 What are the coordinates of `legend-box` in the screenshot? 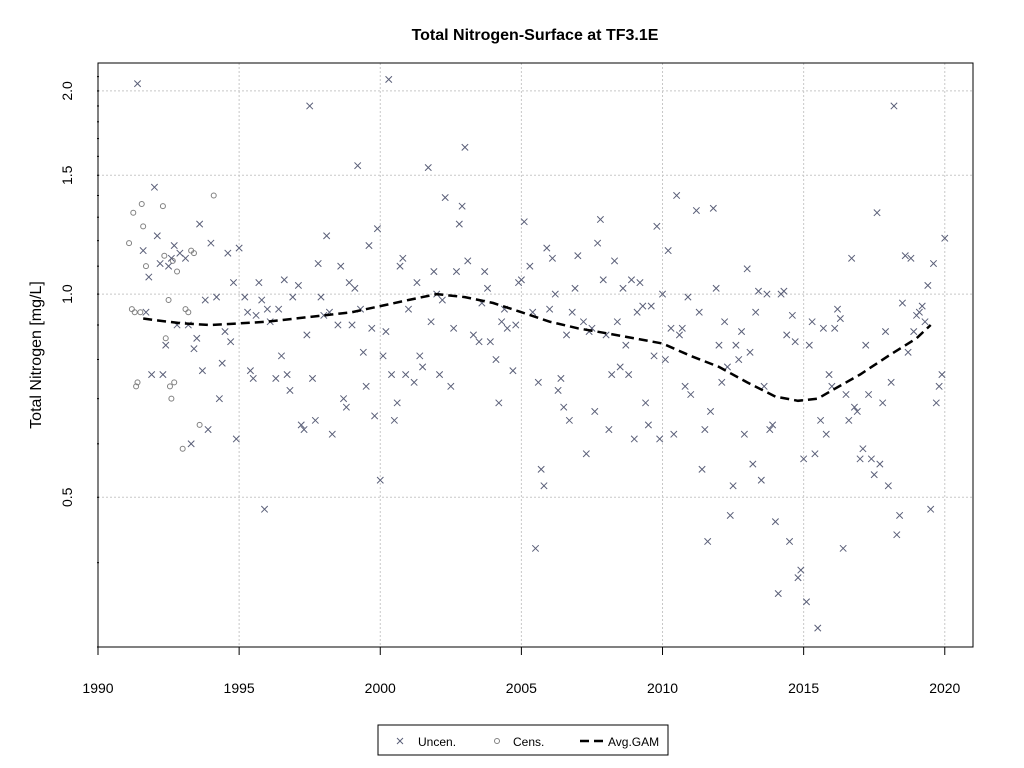 It's located at (523, 740).